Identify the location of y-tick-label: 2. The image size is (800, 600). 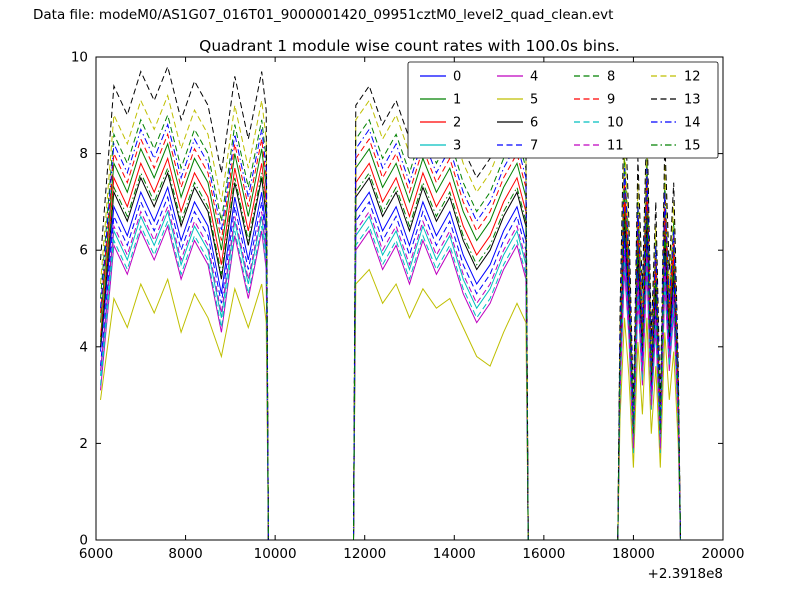
(83, 444).